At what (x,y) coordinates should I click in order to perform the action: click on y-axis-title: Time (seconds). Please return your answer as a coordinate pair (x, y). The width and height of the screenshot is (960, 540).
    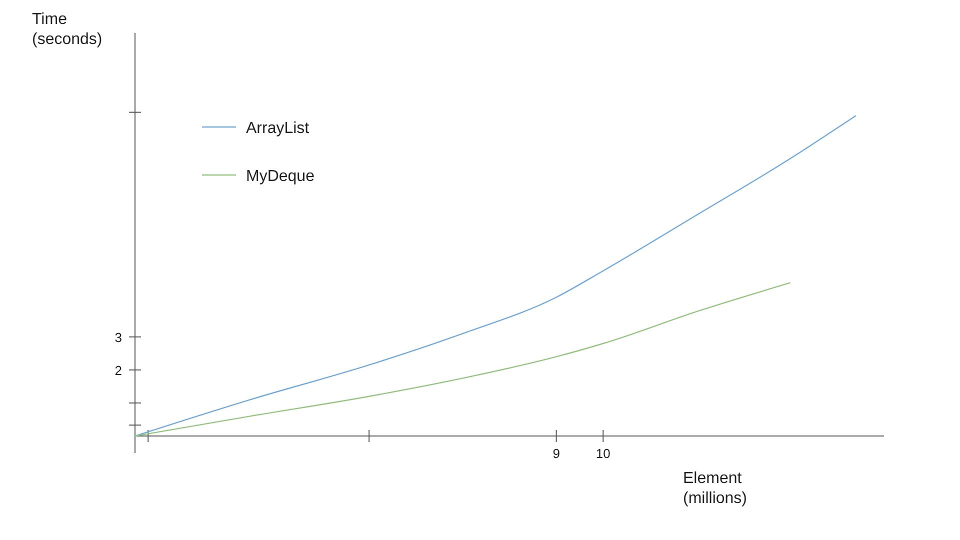
    Looking at the image, I should click on (67, 29).